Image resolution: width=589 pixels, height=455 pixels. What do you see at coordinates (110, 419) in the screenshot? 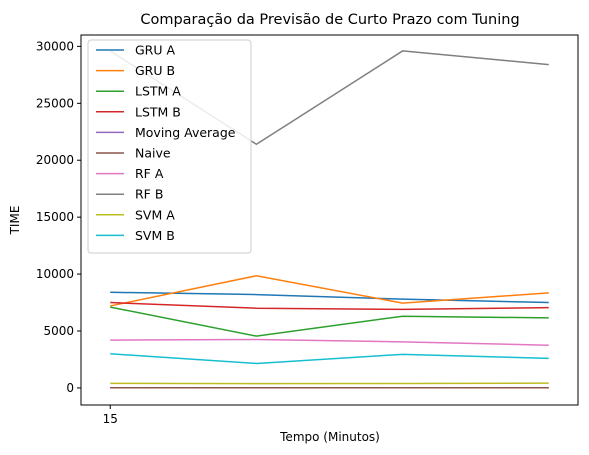
I see `x-tick-label: 15` at bounding box center [110, 419].